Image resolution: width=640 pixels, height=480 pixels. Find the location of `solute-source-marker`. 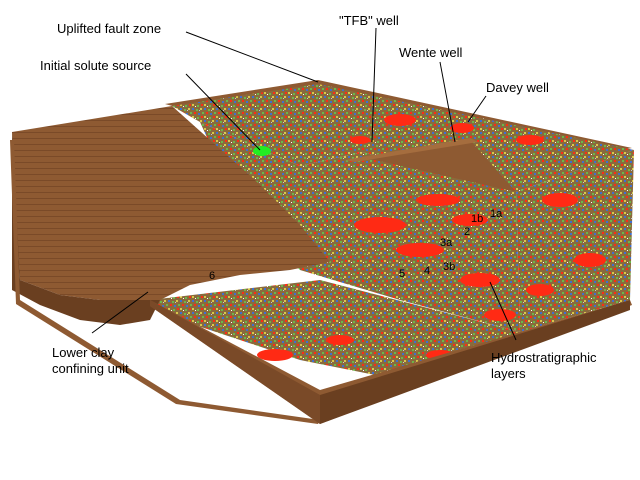

solute-source-marker is located at coordinates (262, 151).